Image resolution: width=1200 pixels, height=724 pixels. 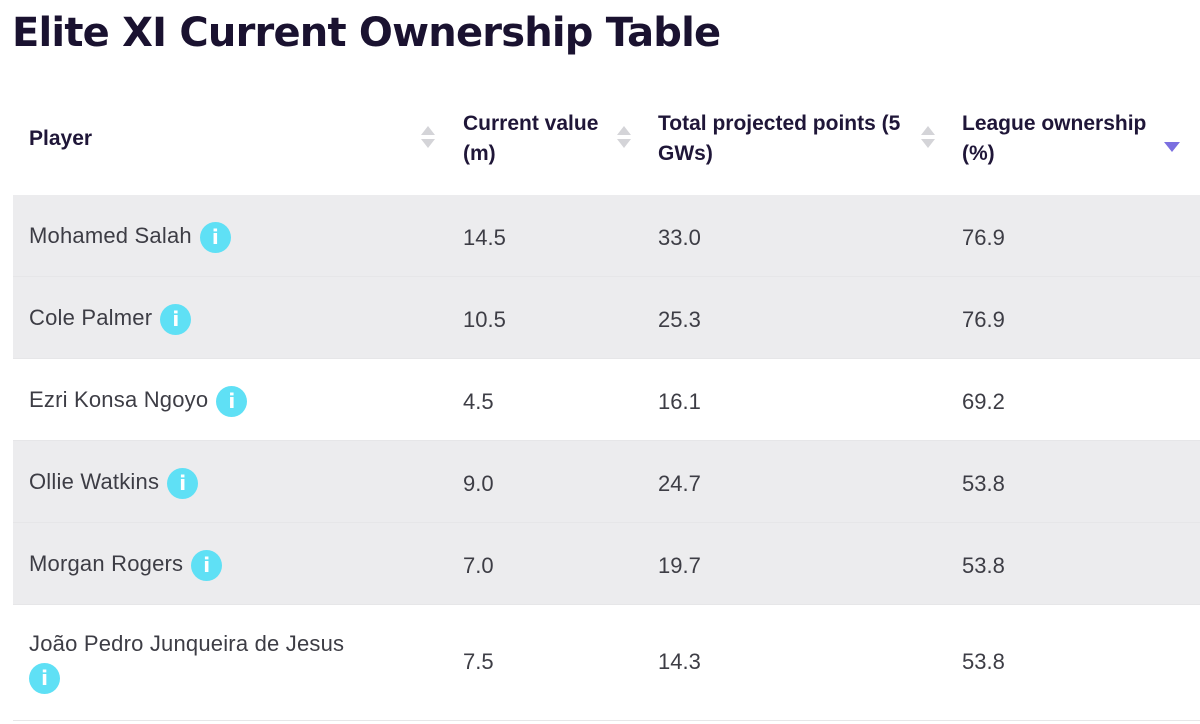 I want to click on player-cell: Ezri Konsa Ngoyo i, so click(x=138, y=401).